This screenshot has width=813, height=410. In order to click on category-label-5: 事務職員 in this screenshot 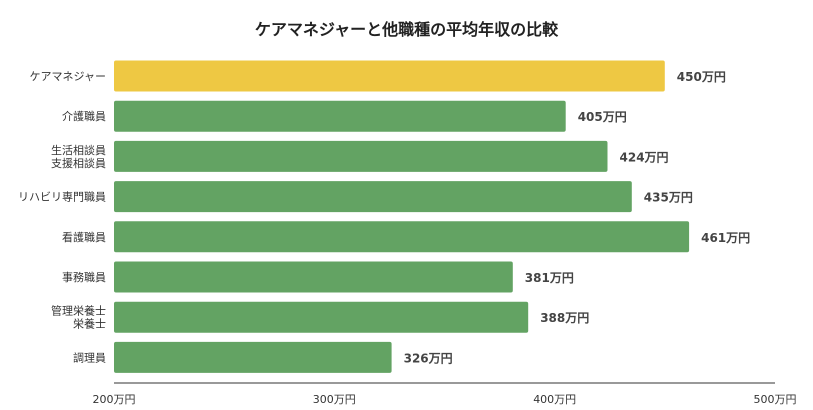, I will do `click(84, 277)`.